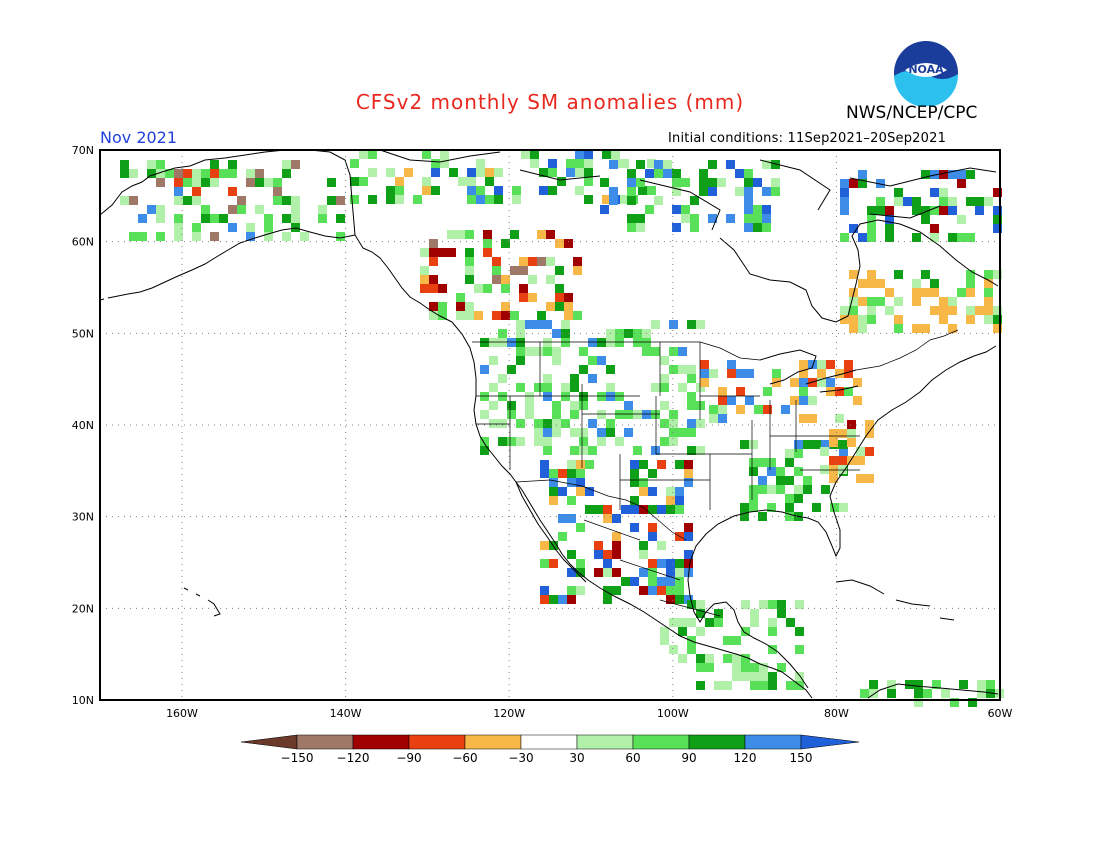 This screenshot has height=850, width=1100. What do you see at coordinates (632, 758) in the screenshot?
I see `colorbar-label: 60` at bounding box center [632, 758].